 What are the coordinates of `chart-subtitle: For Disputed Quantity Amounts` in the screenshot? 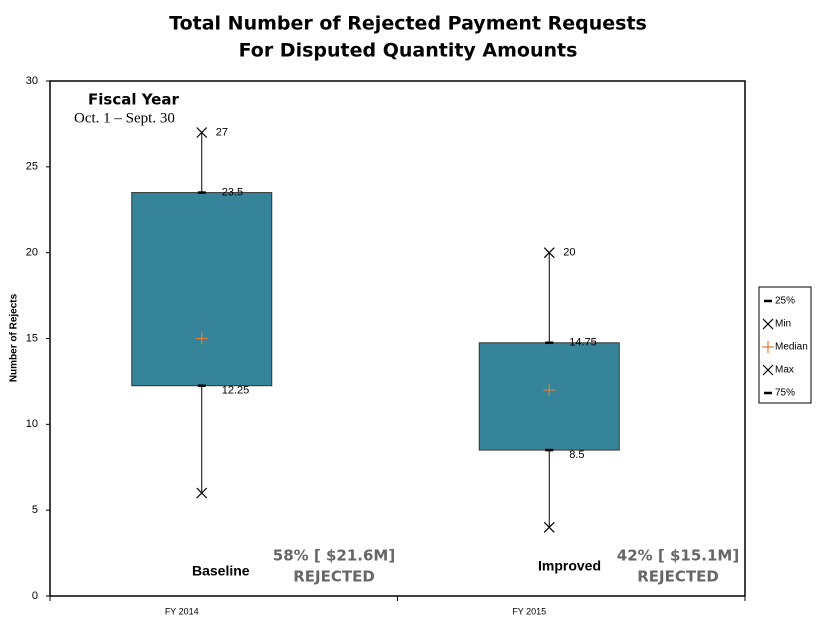 It's located at (408, 51).